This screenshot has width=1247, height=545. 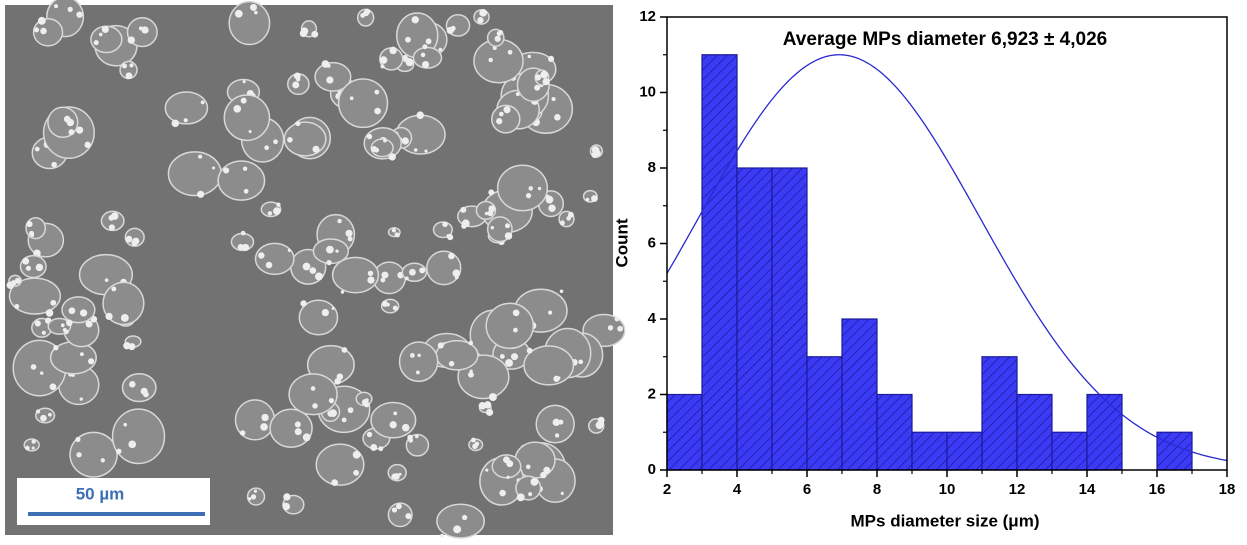 I want to click on x-tick-label: 8, so click(x=877, y=489).